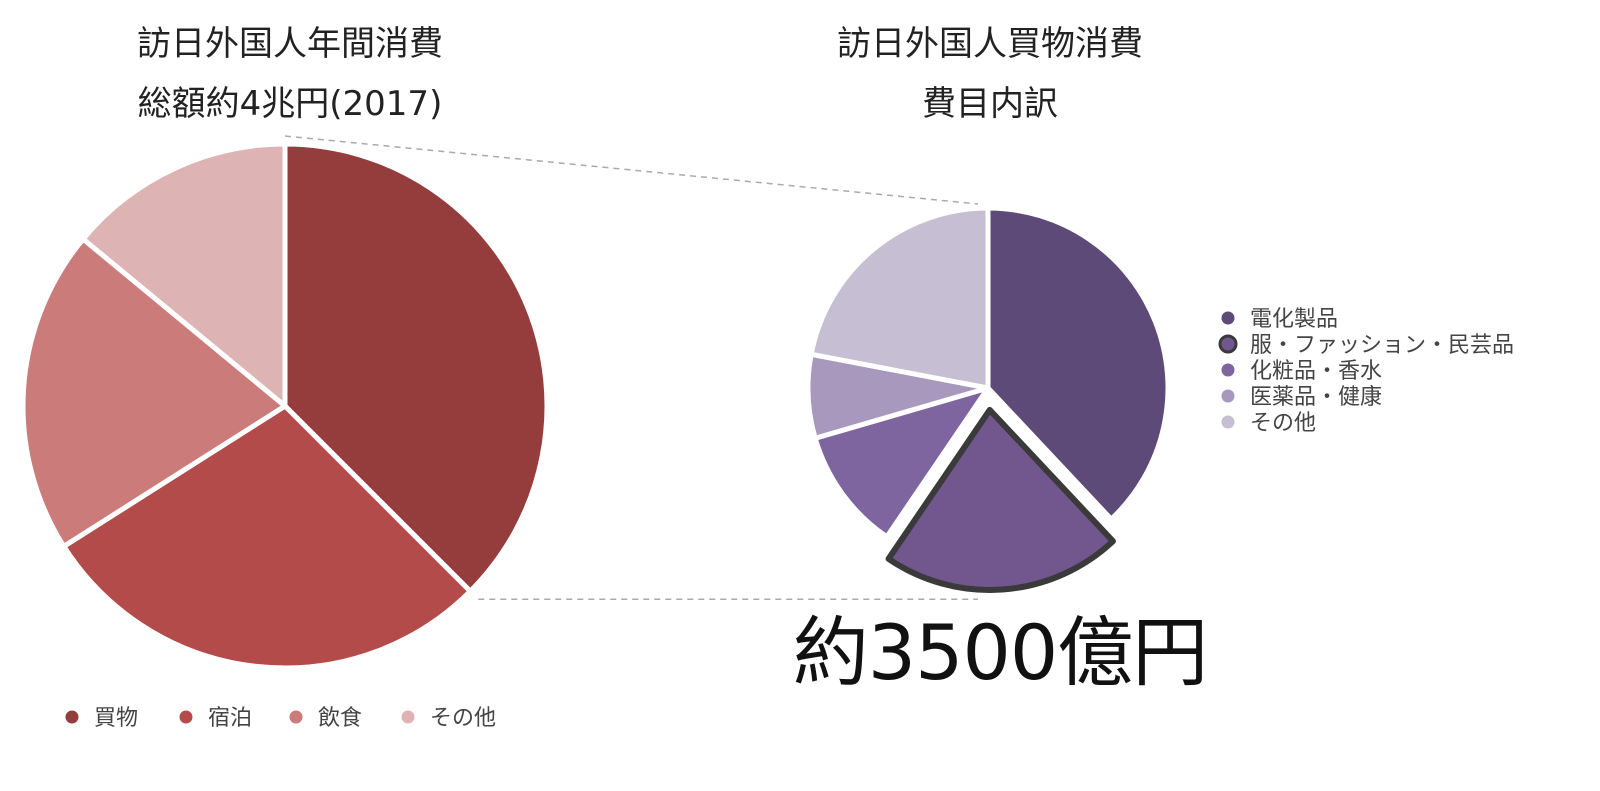 Image resolution: width=1600 pixels, height=791 pixels. I want to click on left-legend-label: 買物, so click(116, 718).